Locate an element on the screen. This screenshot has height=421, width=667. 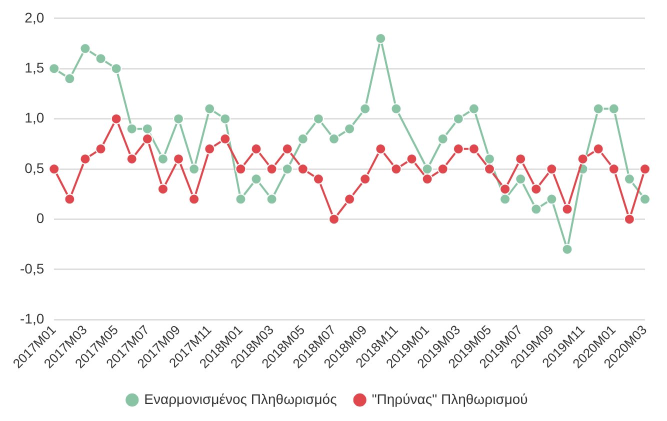
y-tick-label: 1,5 is located at coordinates (34, 67).